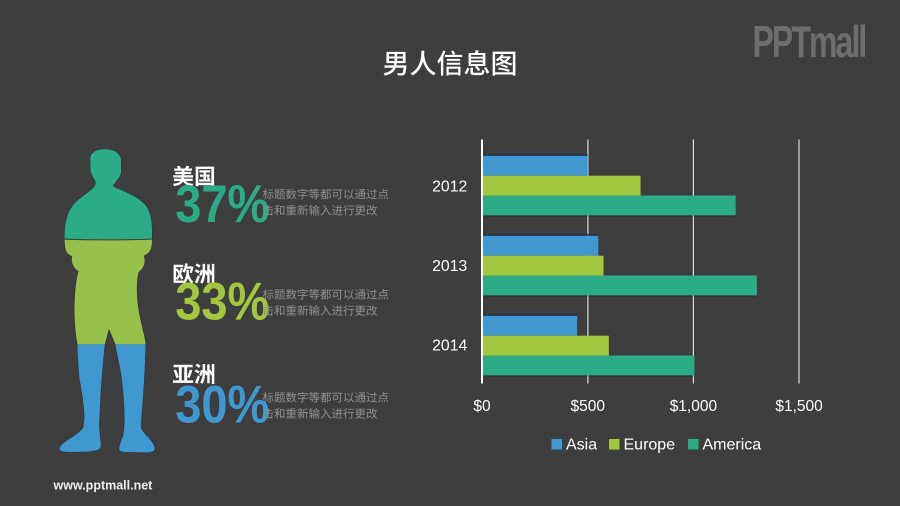 The height and width of the screenshot is (506, 900). Describe the element at coordinates (449, 345) in the screenshot. I see `svg-text: 2014` at that location.